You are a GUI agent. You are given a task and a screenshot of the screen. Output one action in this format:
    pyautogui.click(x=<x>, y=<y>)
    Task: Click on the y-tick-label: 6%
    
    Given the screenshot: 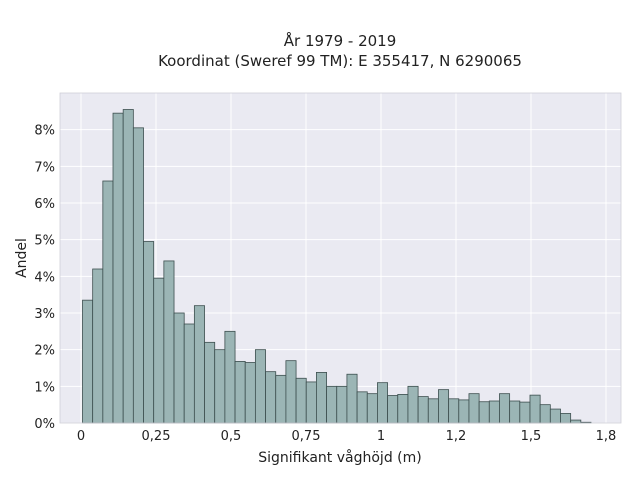 What is the action you would take?
    pyautogui.click(x=44, y=204)
    